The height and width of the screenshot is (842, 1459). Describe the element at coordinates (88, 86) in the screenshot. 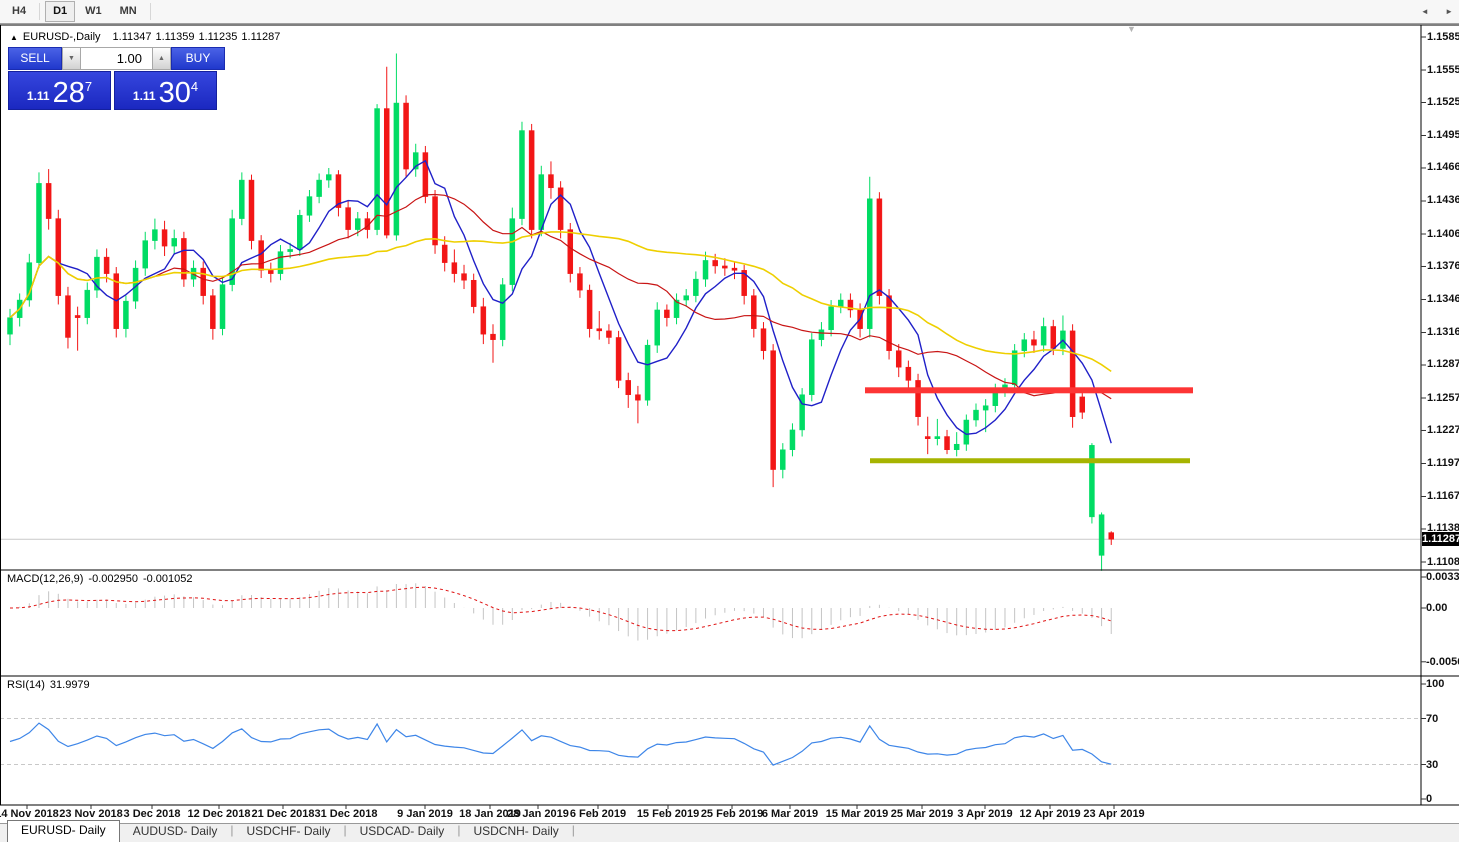

I see `sell-price-pipette: 7` at that location.